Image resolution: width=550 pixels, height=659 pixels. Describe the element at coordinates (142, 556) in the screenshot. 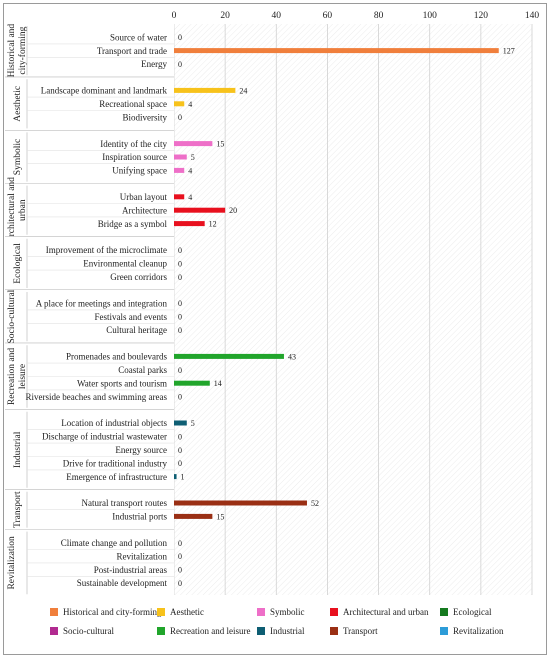

I see `category-label: Revitalization` at that location.